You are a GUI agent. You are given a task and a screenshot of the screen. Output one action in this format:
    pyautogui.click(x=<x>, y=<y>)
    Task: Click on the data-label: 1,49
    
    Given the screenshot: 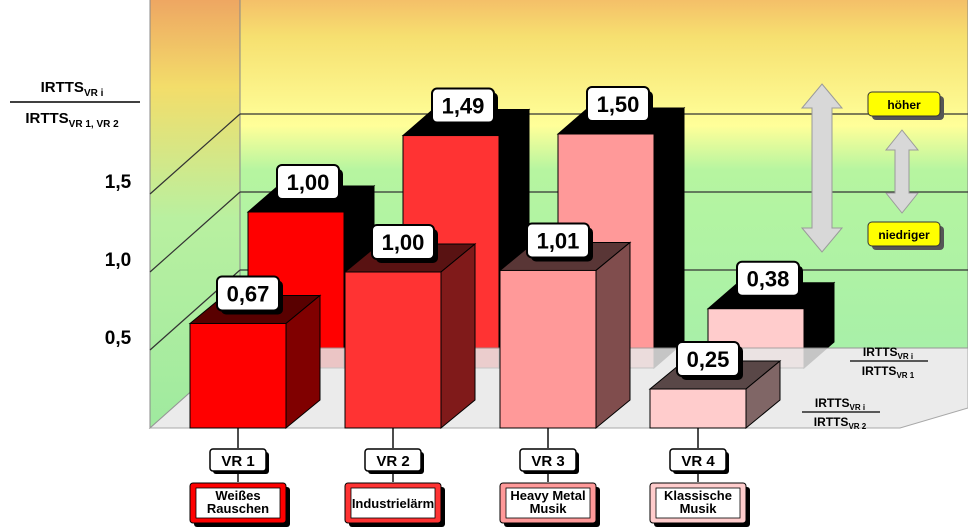 What is the action you would take?
    pyautogui.click(x=463, y=106)
    